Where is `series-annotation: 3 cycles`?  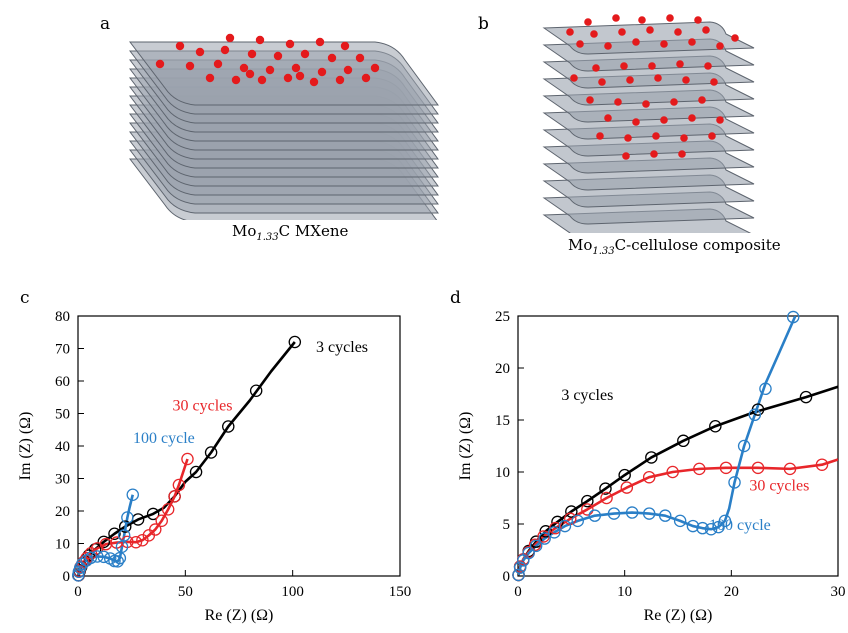
series-annotation: 3 cycles is located at coordinates (587, 395).